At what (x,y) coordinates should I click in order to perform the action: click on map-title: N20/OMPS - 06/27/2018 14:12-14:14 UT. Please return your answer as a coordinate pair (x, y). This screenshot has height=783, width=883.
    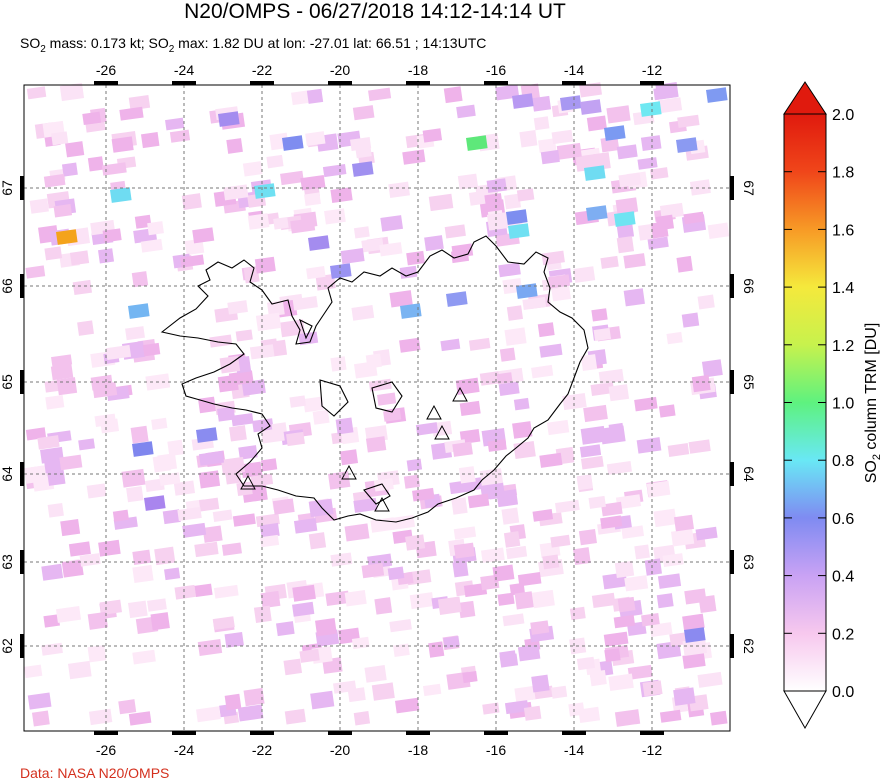
    Looking at the image, I should click on (375, 11).